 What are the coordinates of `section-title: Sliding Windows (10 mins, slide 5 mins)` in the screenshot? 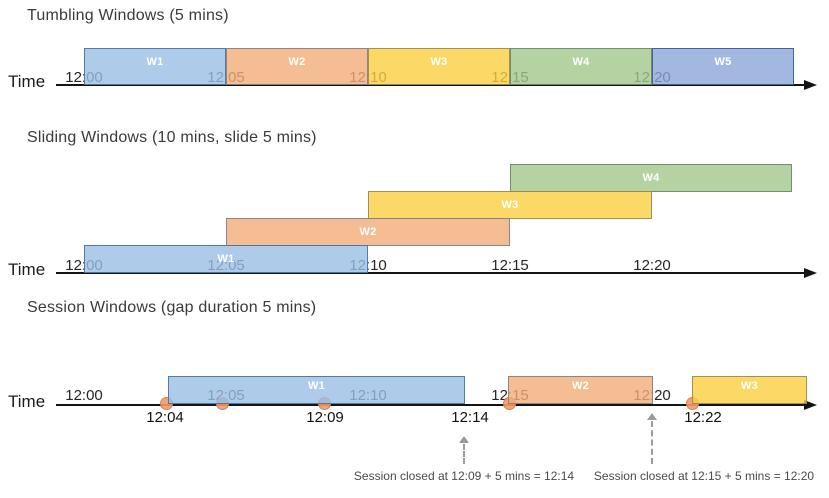 It's located at (172, 137).